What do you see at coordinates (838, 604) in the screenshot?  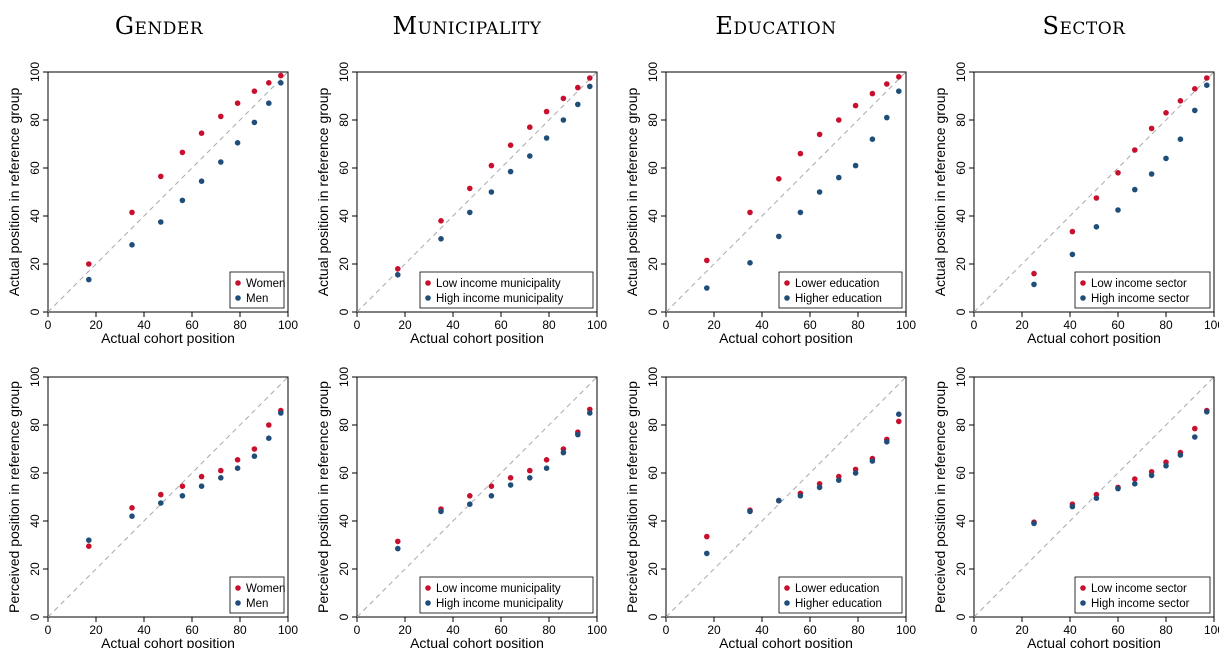 I see `legend-label: Higher education` at bounding box center [838, 604].